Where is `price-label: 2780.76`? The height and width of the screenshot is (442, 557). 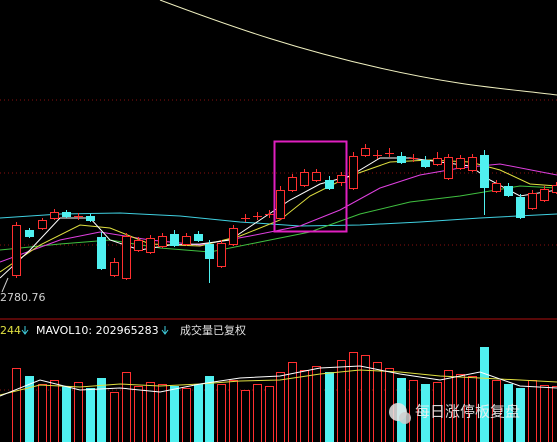 price-label: 2780.76 is located at coordinates (23, 297).